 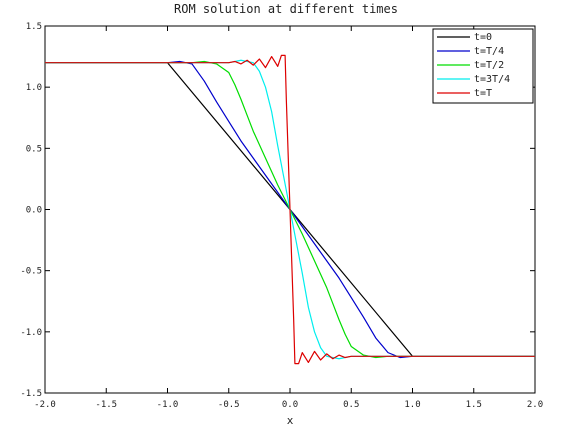 I want to click on legend-entry-label: t=T/2, so click(x=489, y=65).